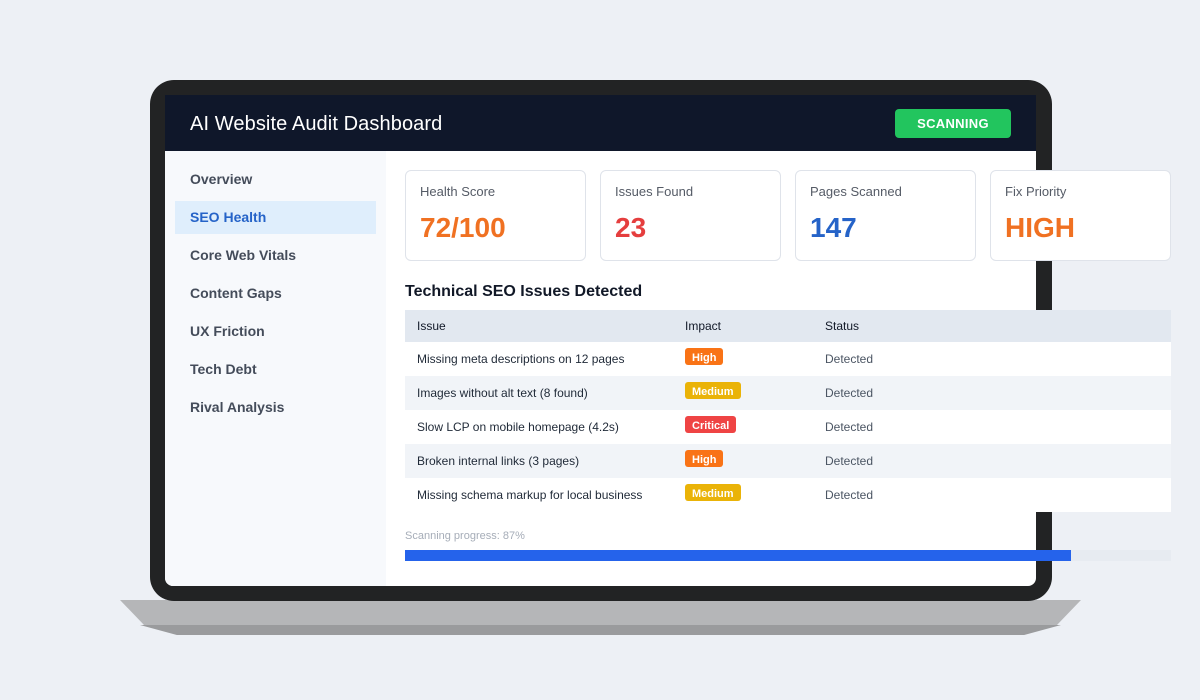  Describe the element at coordinates (498, 461) in the screenshot. I see `issue-text: Broken internal links (3 pages)` at that location.